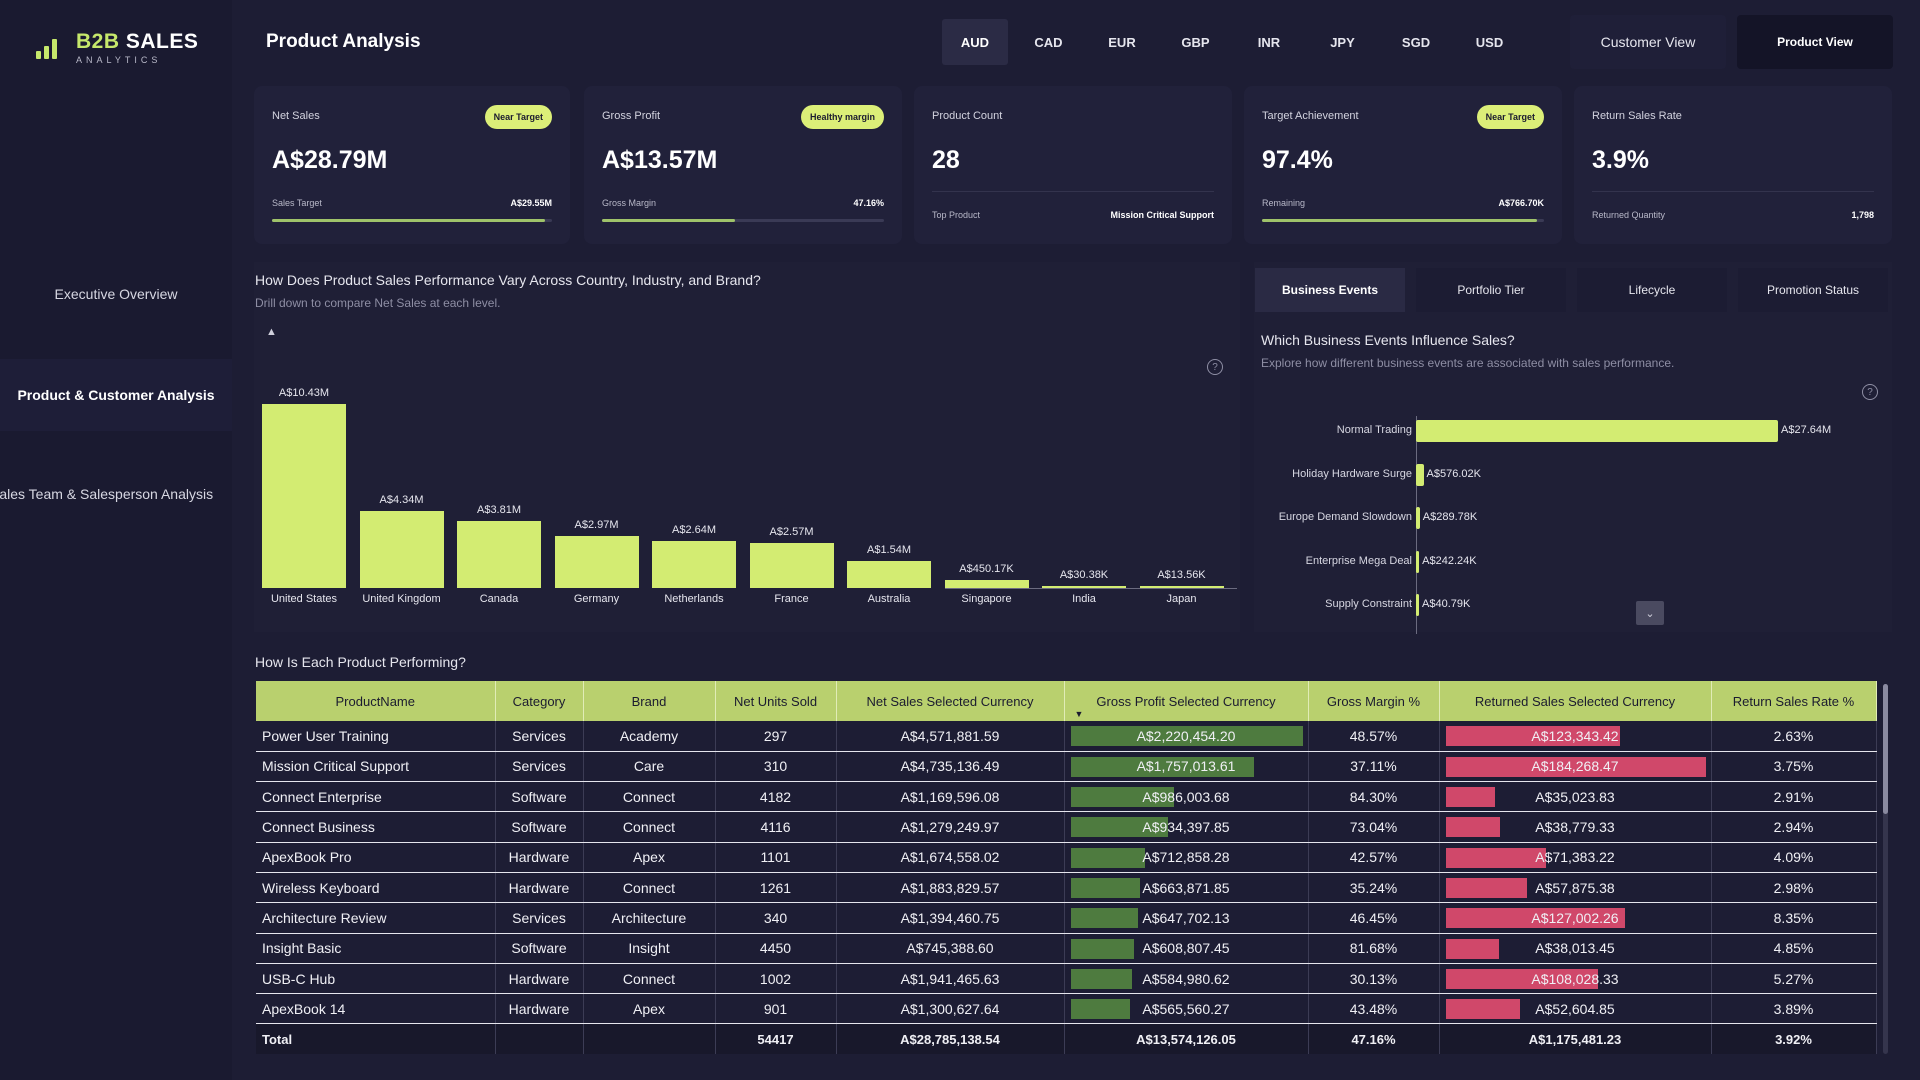  Describe the element at coordinates (116, 294) in the screenshot. I see `nav-executive-overview: Executive Overview` at that location.